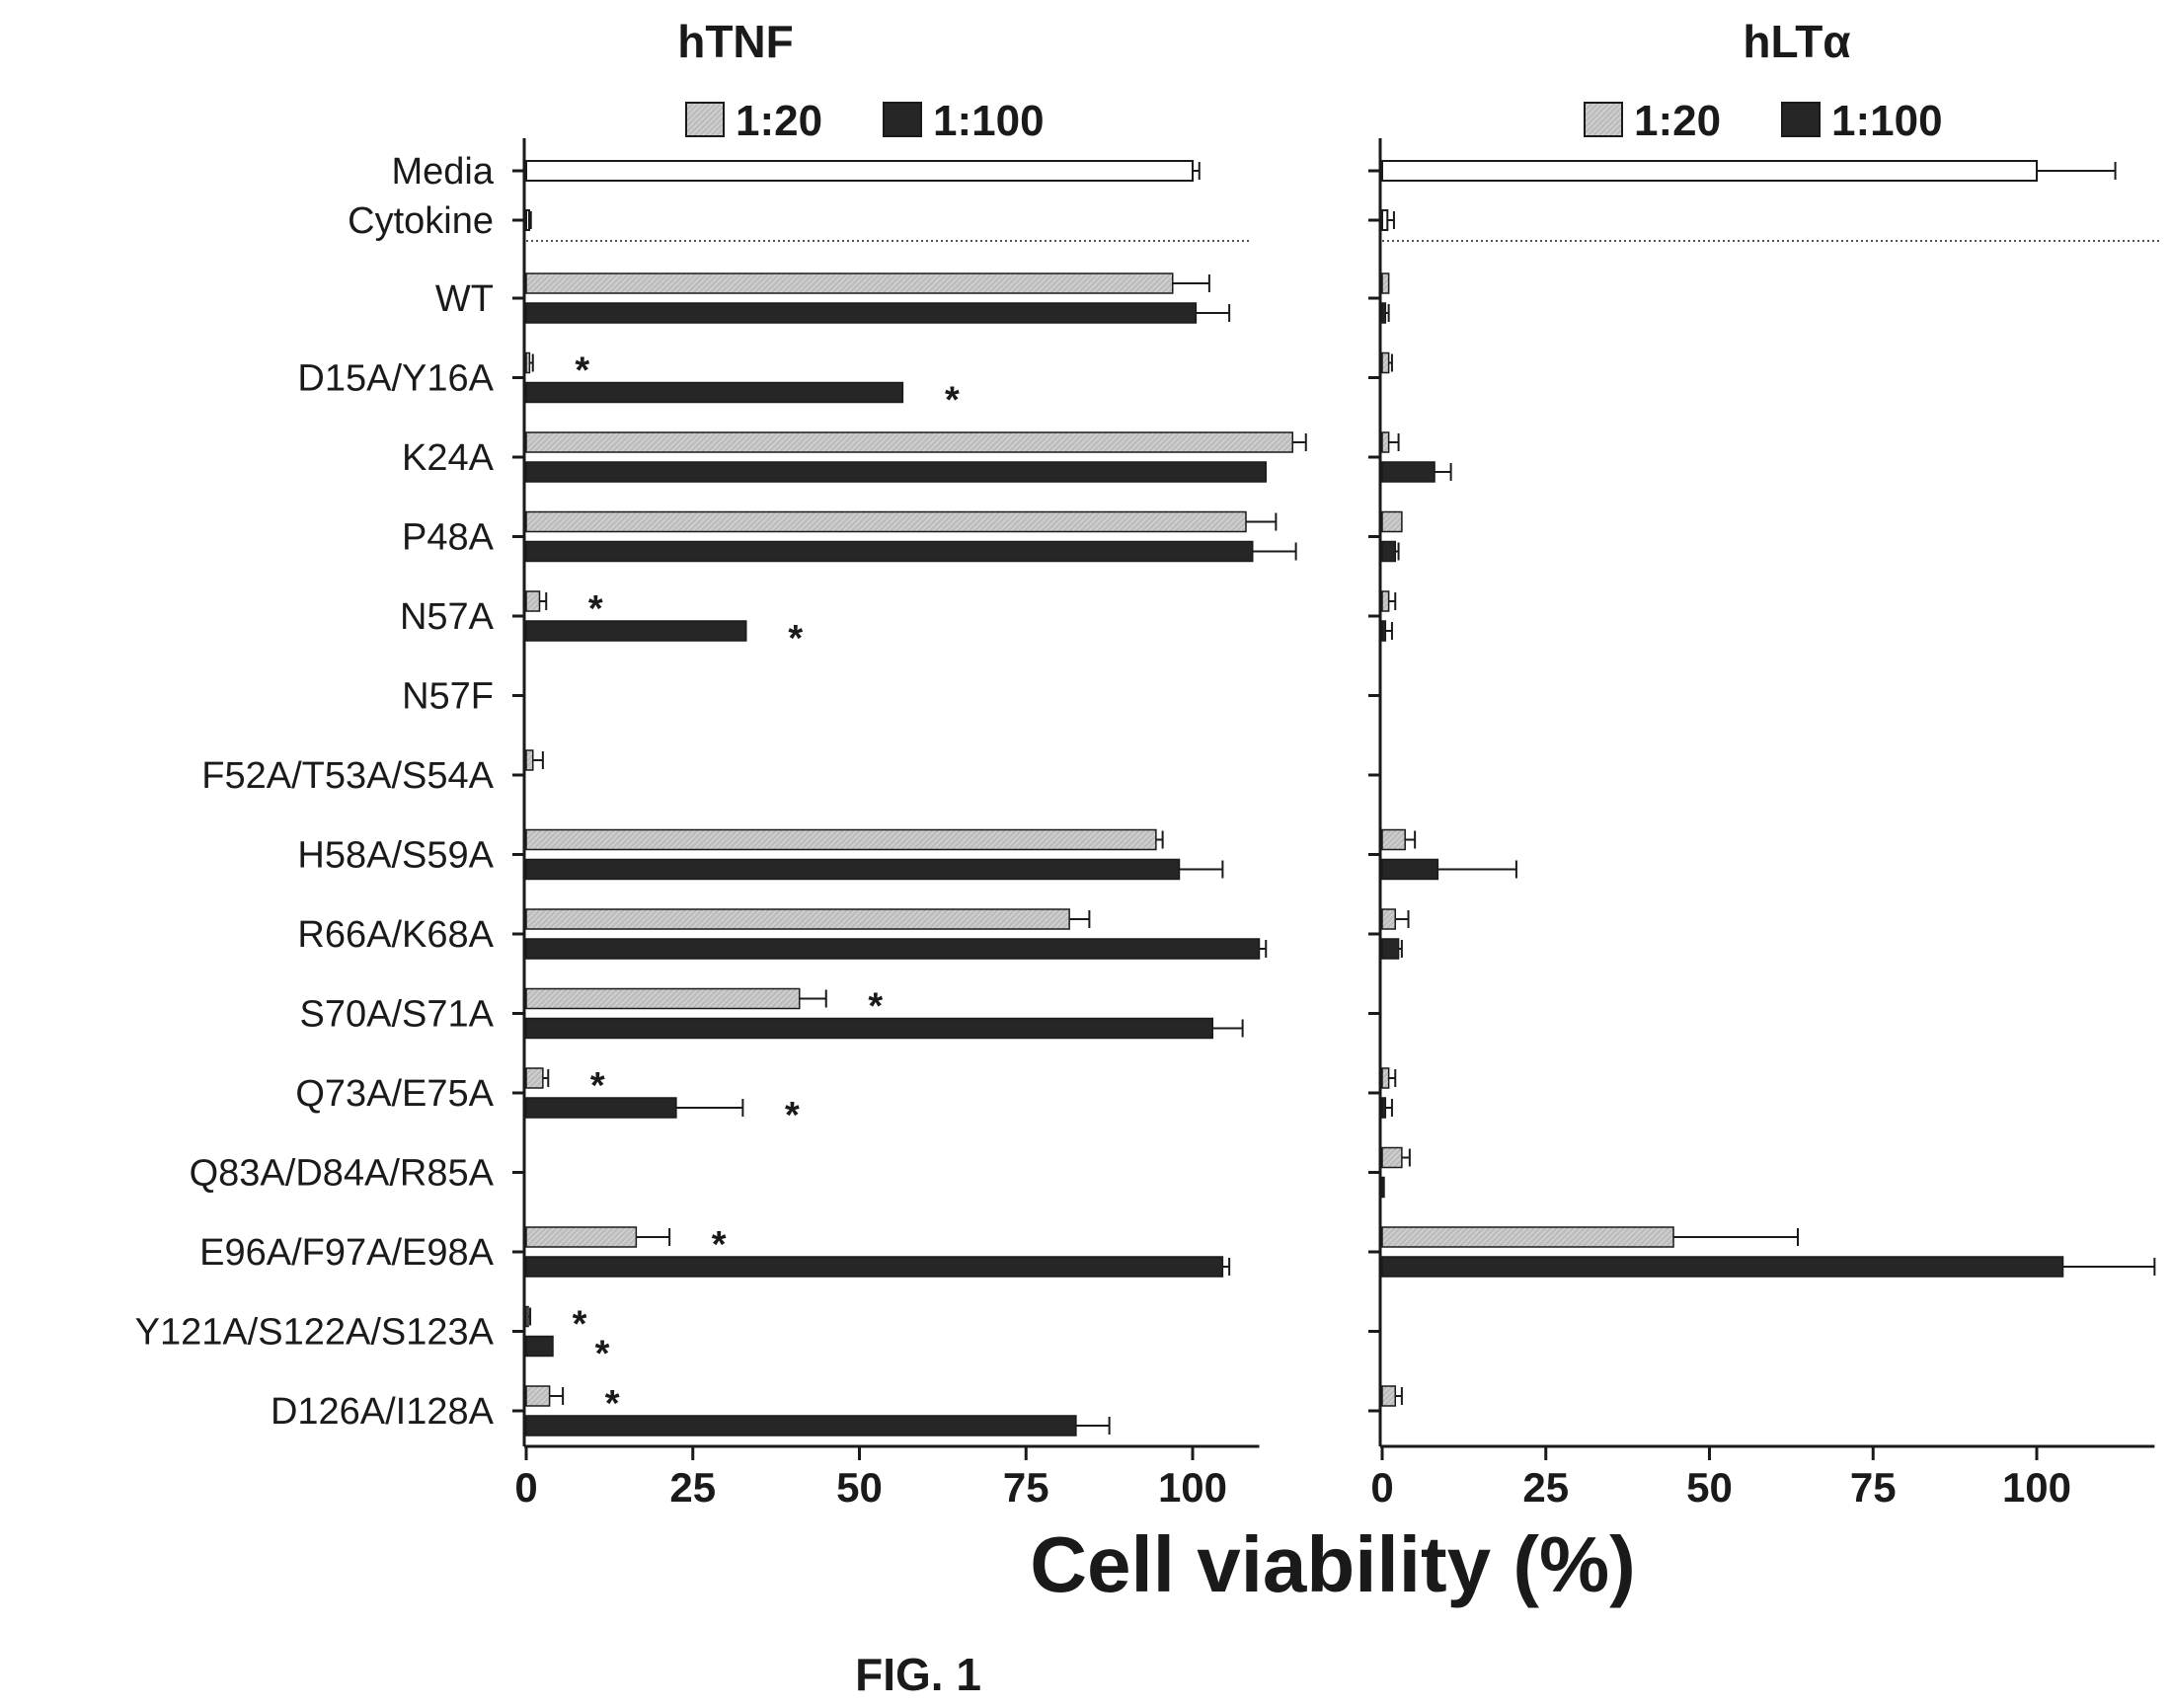 The height and width of the screenshot is (1708, 2172). I want to click on category-label-e96a-f97a-e98a: E96A/F97A/E98A, so click(347, 1253).